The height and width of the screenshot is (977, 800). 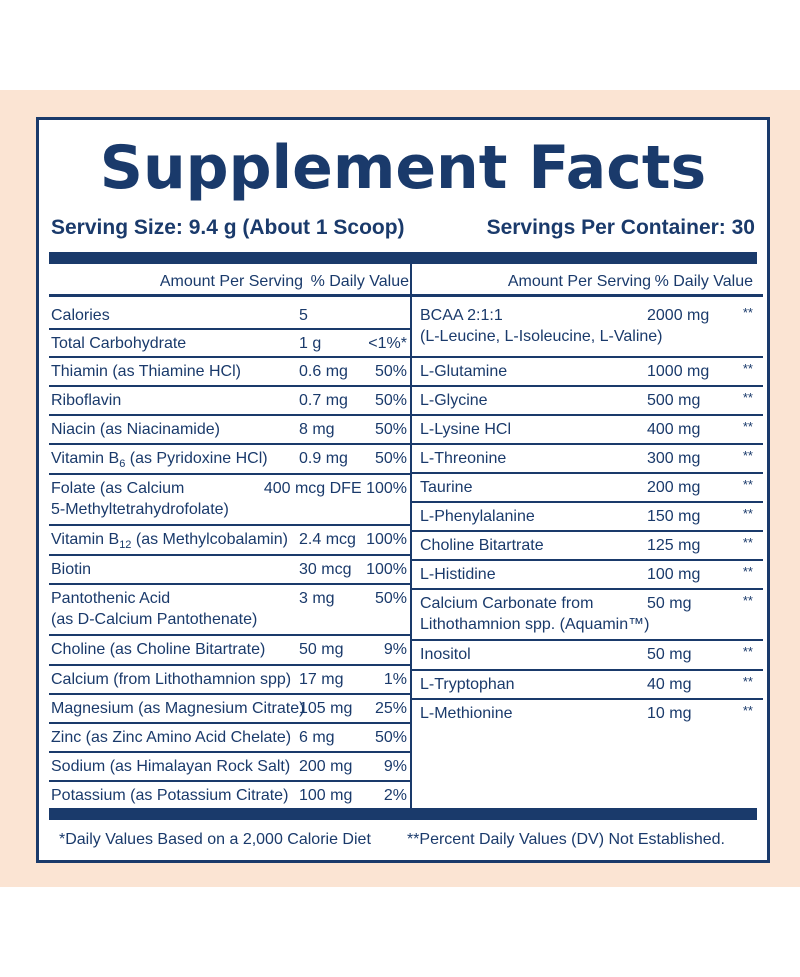 I want to click on left-row-13-dv: 50%, so click(x=390, y=737).